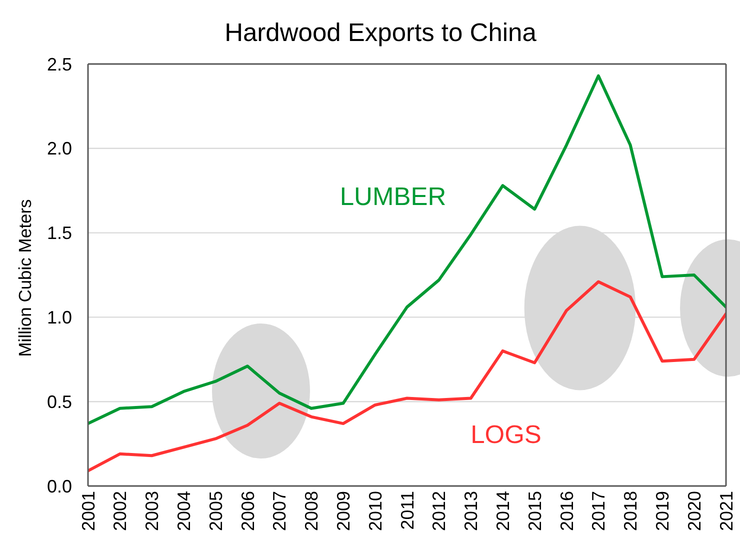 The height and width of the screenshot is (544, 740). What do you see at coordinates (375, 511) in the screenshot?
I see `x-tick-label: 2010` at bounding box center [375, 511].